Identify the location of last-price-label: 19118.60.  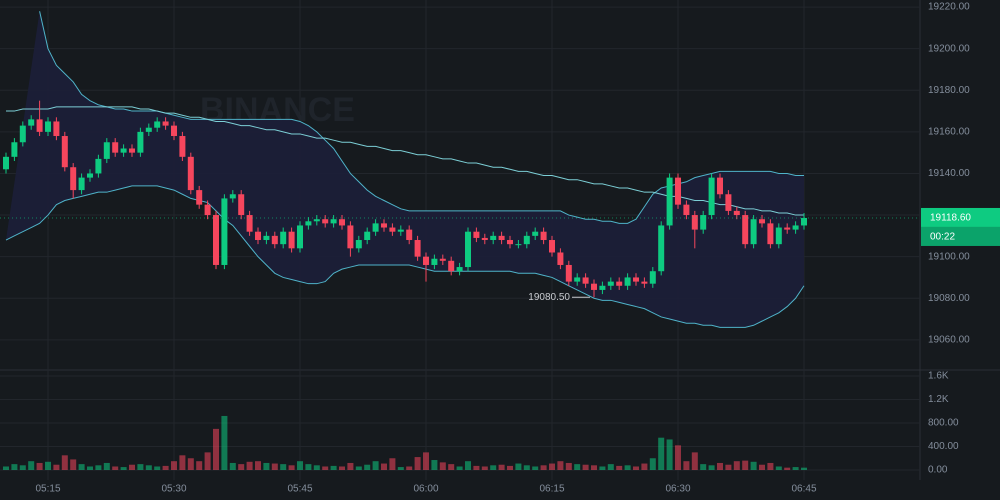
(950, 218).